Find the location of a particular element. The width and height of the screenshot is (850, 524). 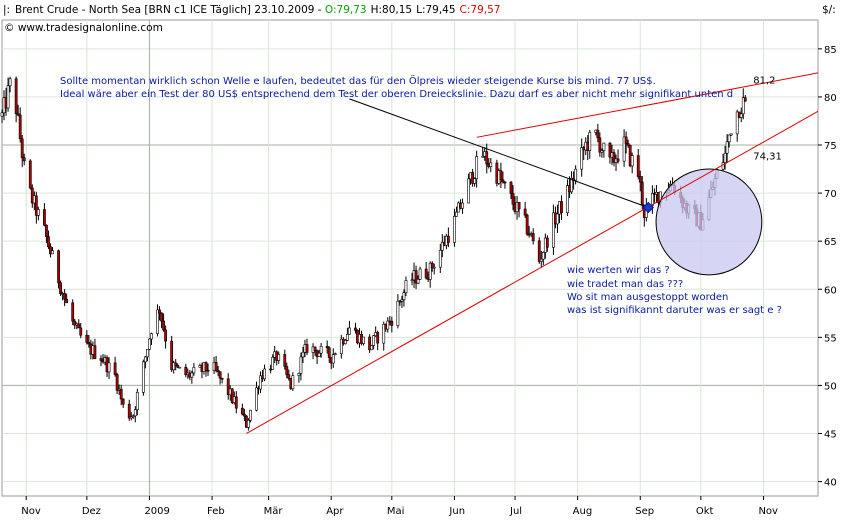

price-label: 81,2 is located at coordinates (764, 80).